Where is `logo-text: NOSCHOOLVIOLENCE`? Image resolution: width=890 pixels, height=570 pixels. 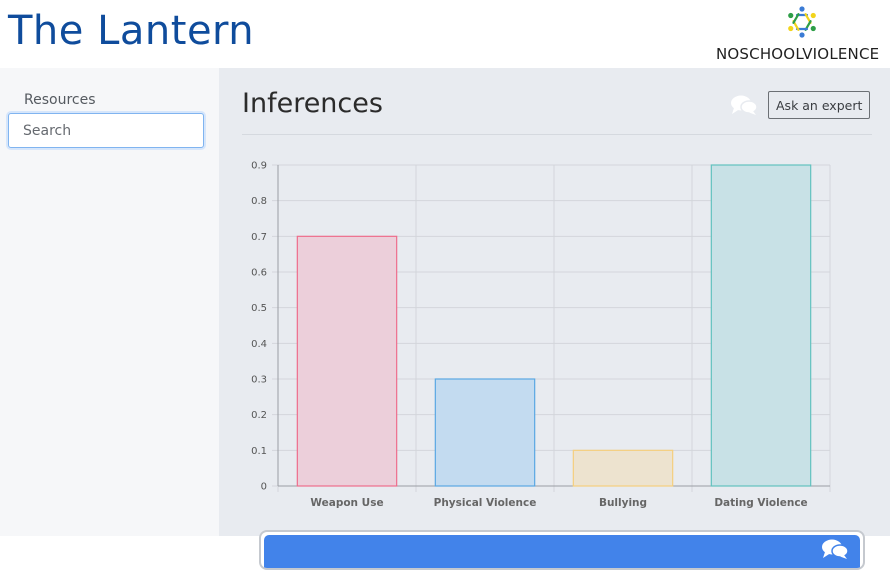
logo-text: NOSCHOOLVIOLENCE is located at coordinates (798, 54).